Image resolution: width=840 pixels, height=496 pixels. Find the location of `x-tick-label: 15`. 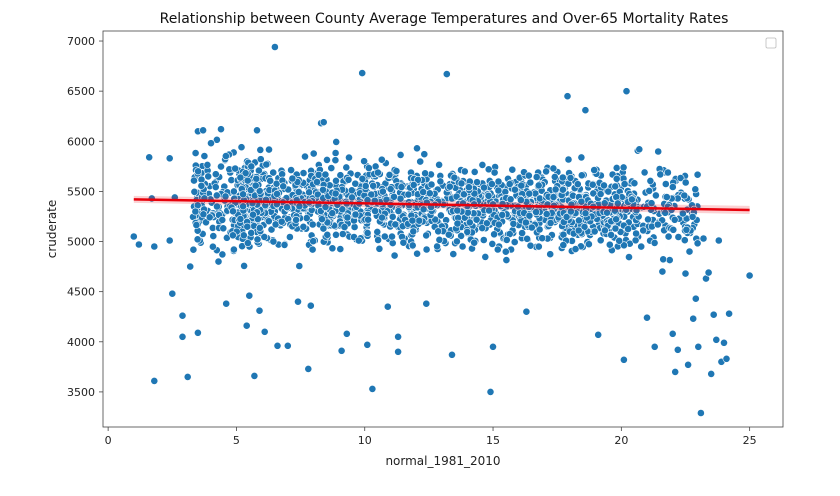

x-tick-label: 15 is located at coordinates (493, 440).